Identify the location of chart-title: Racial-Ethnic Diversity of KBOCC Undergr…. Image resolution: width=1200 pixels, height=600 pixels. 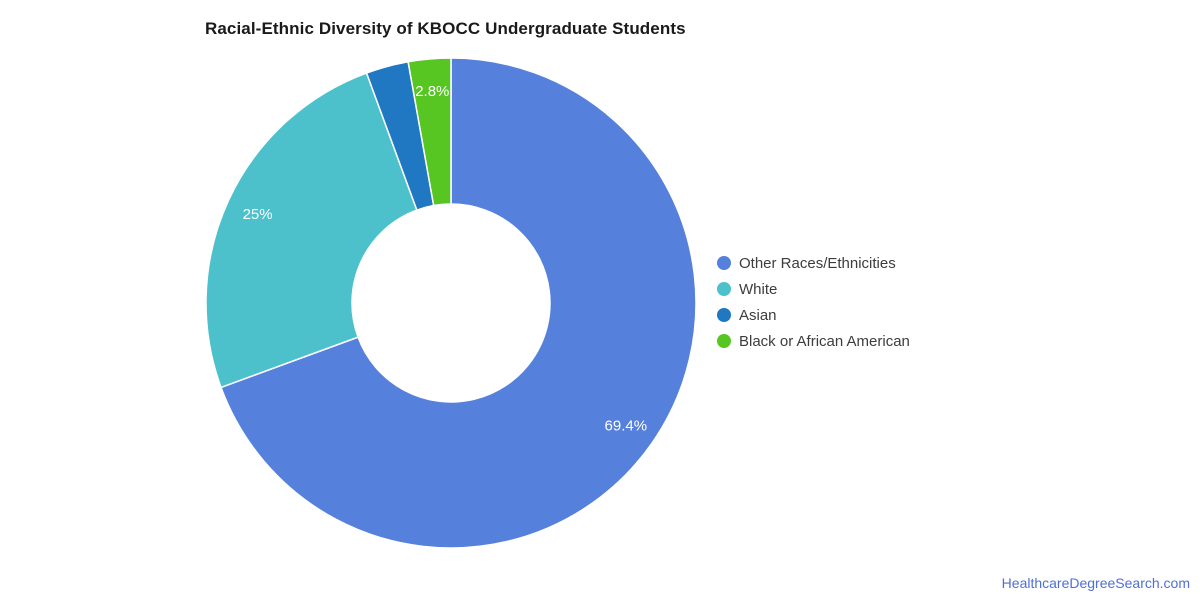
(445, 28).